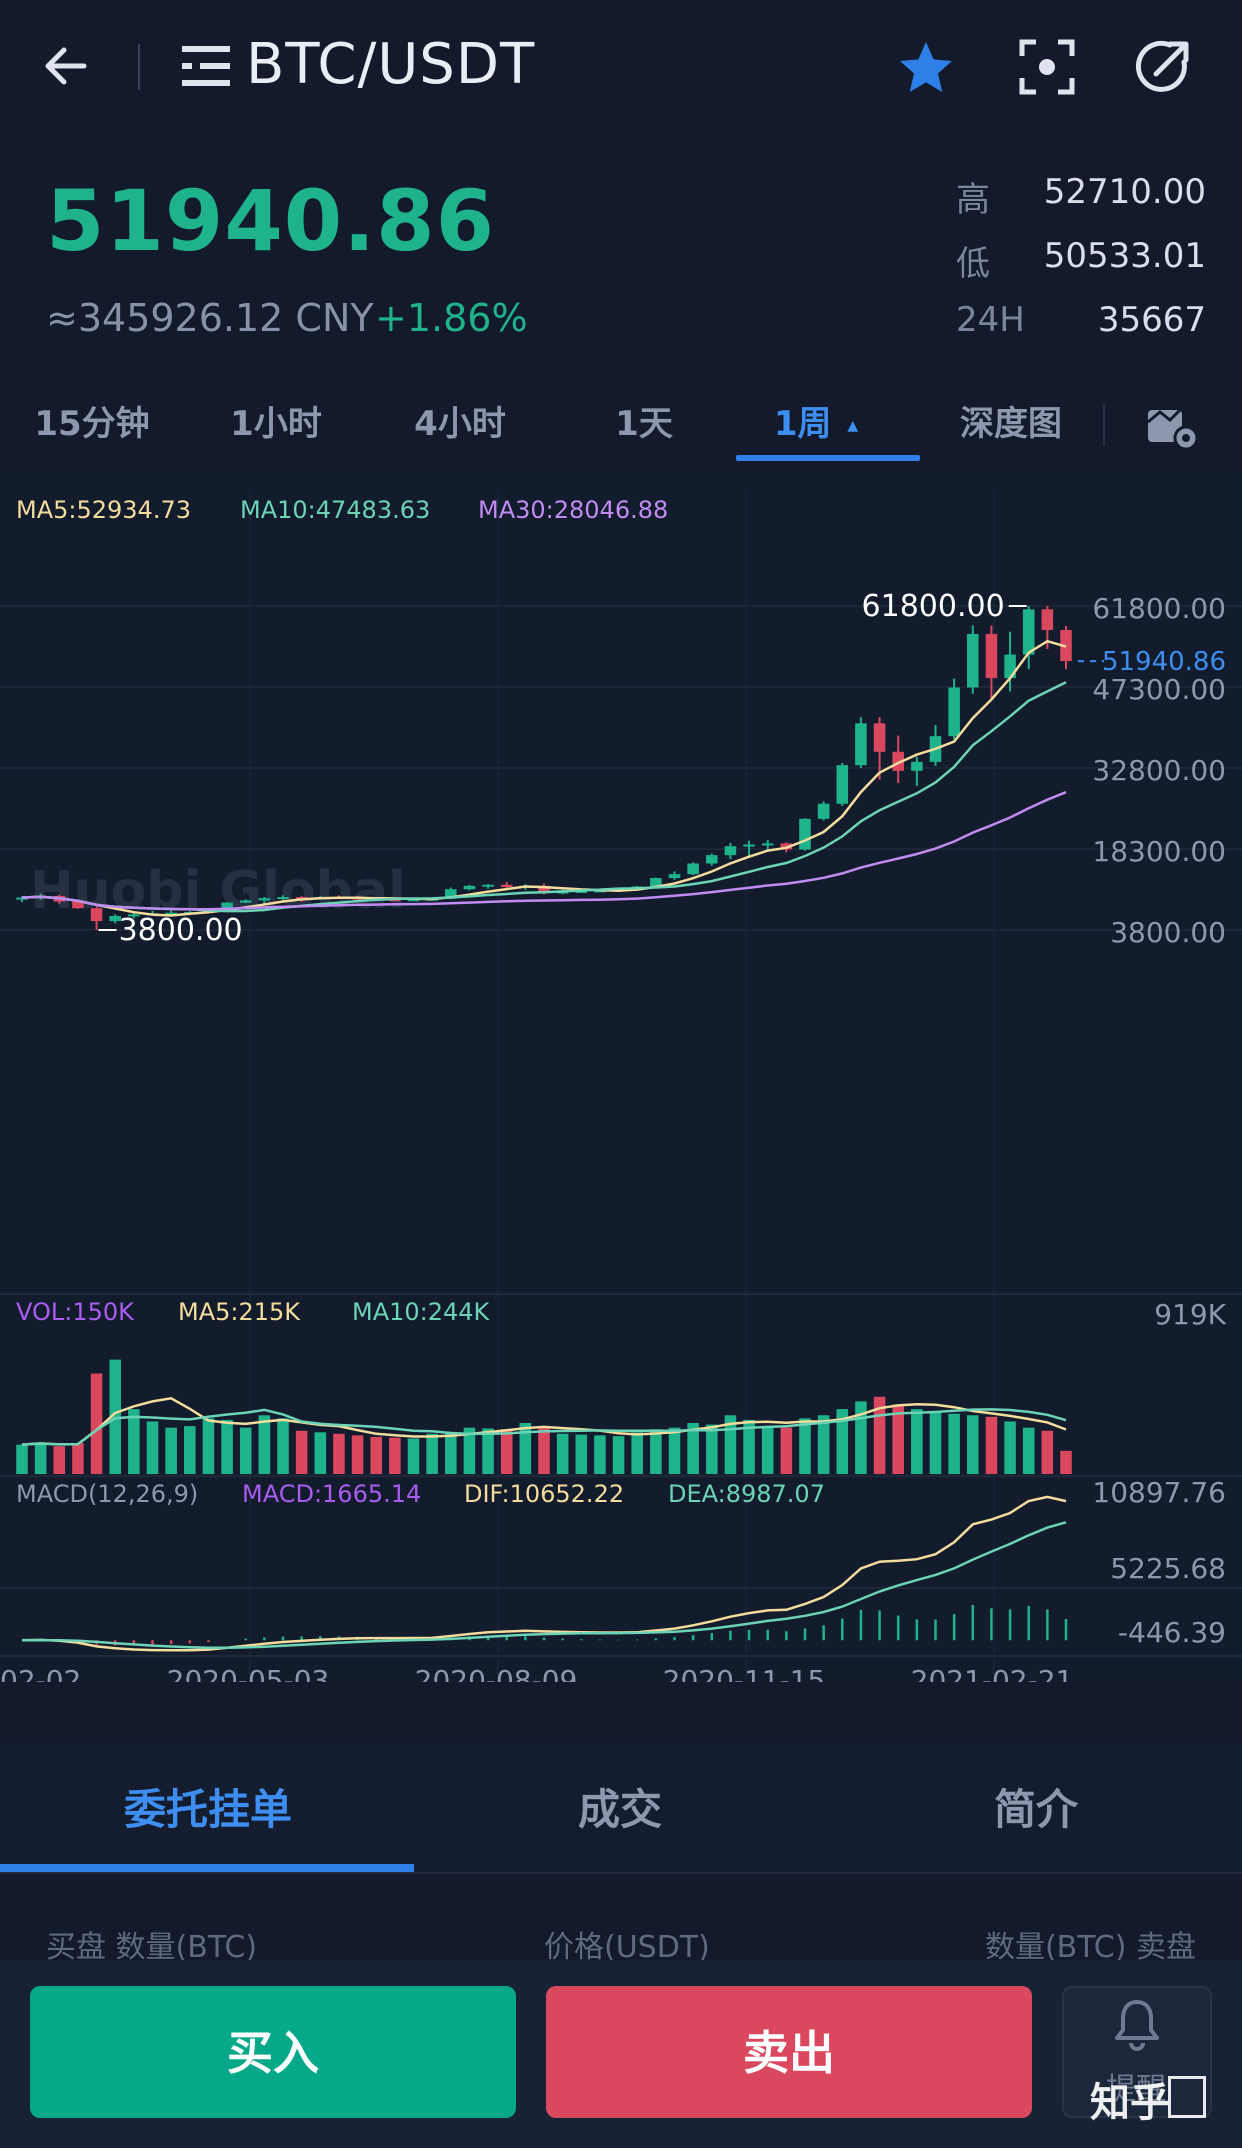 The image size is (1242, 2148). I want to click on tab-1hour: 1小时, so click(276, 424).